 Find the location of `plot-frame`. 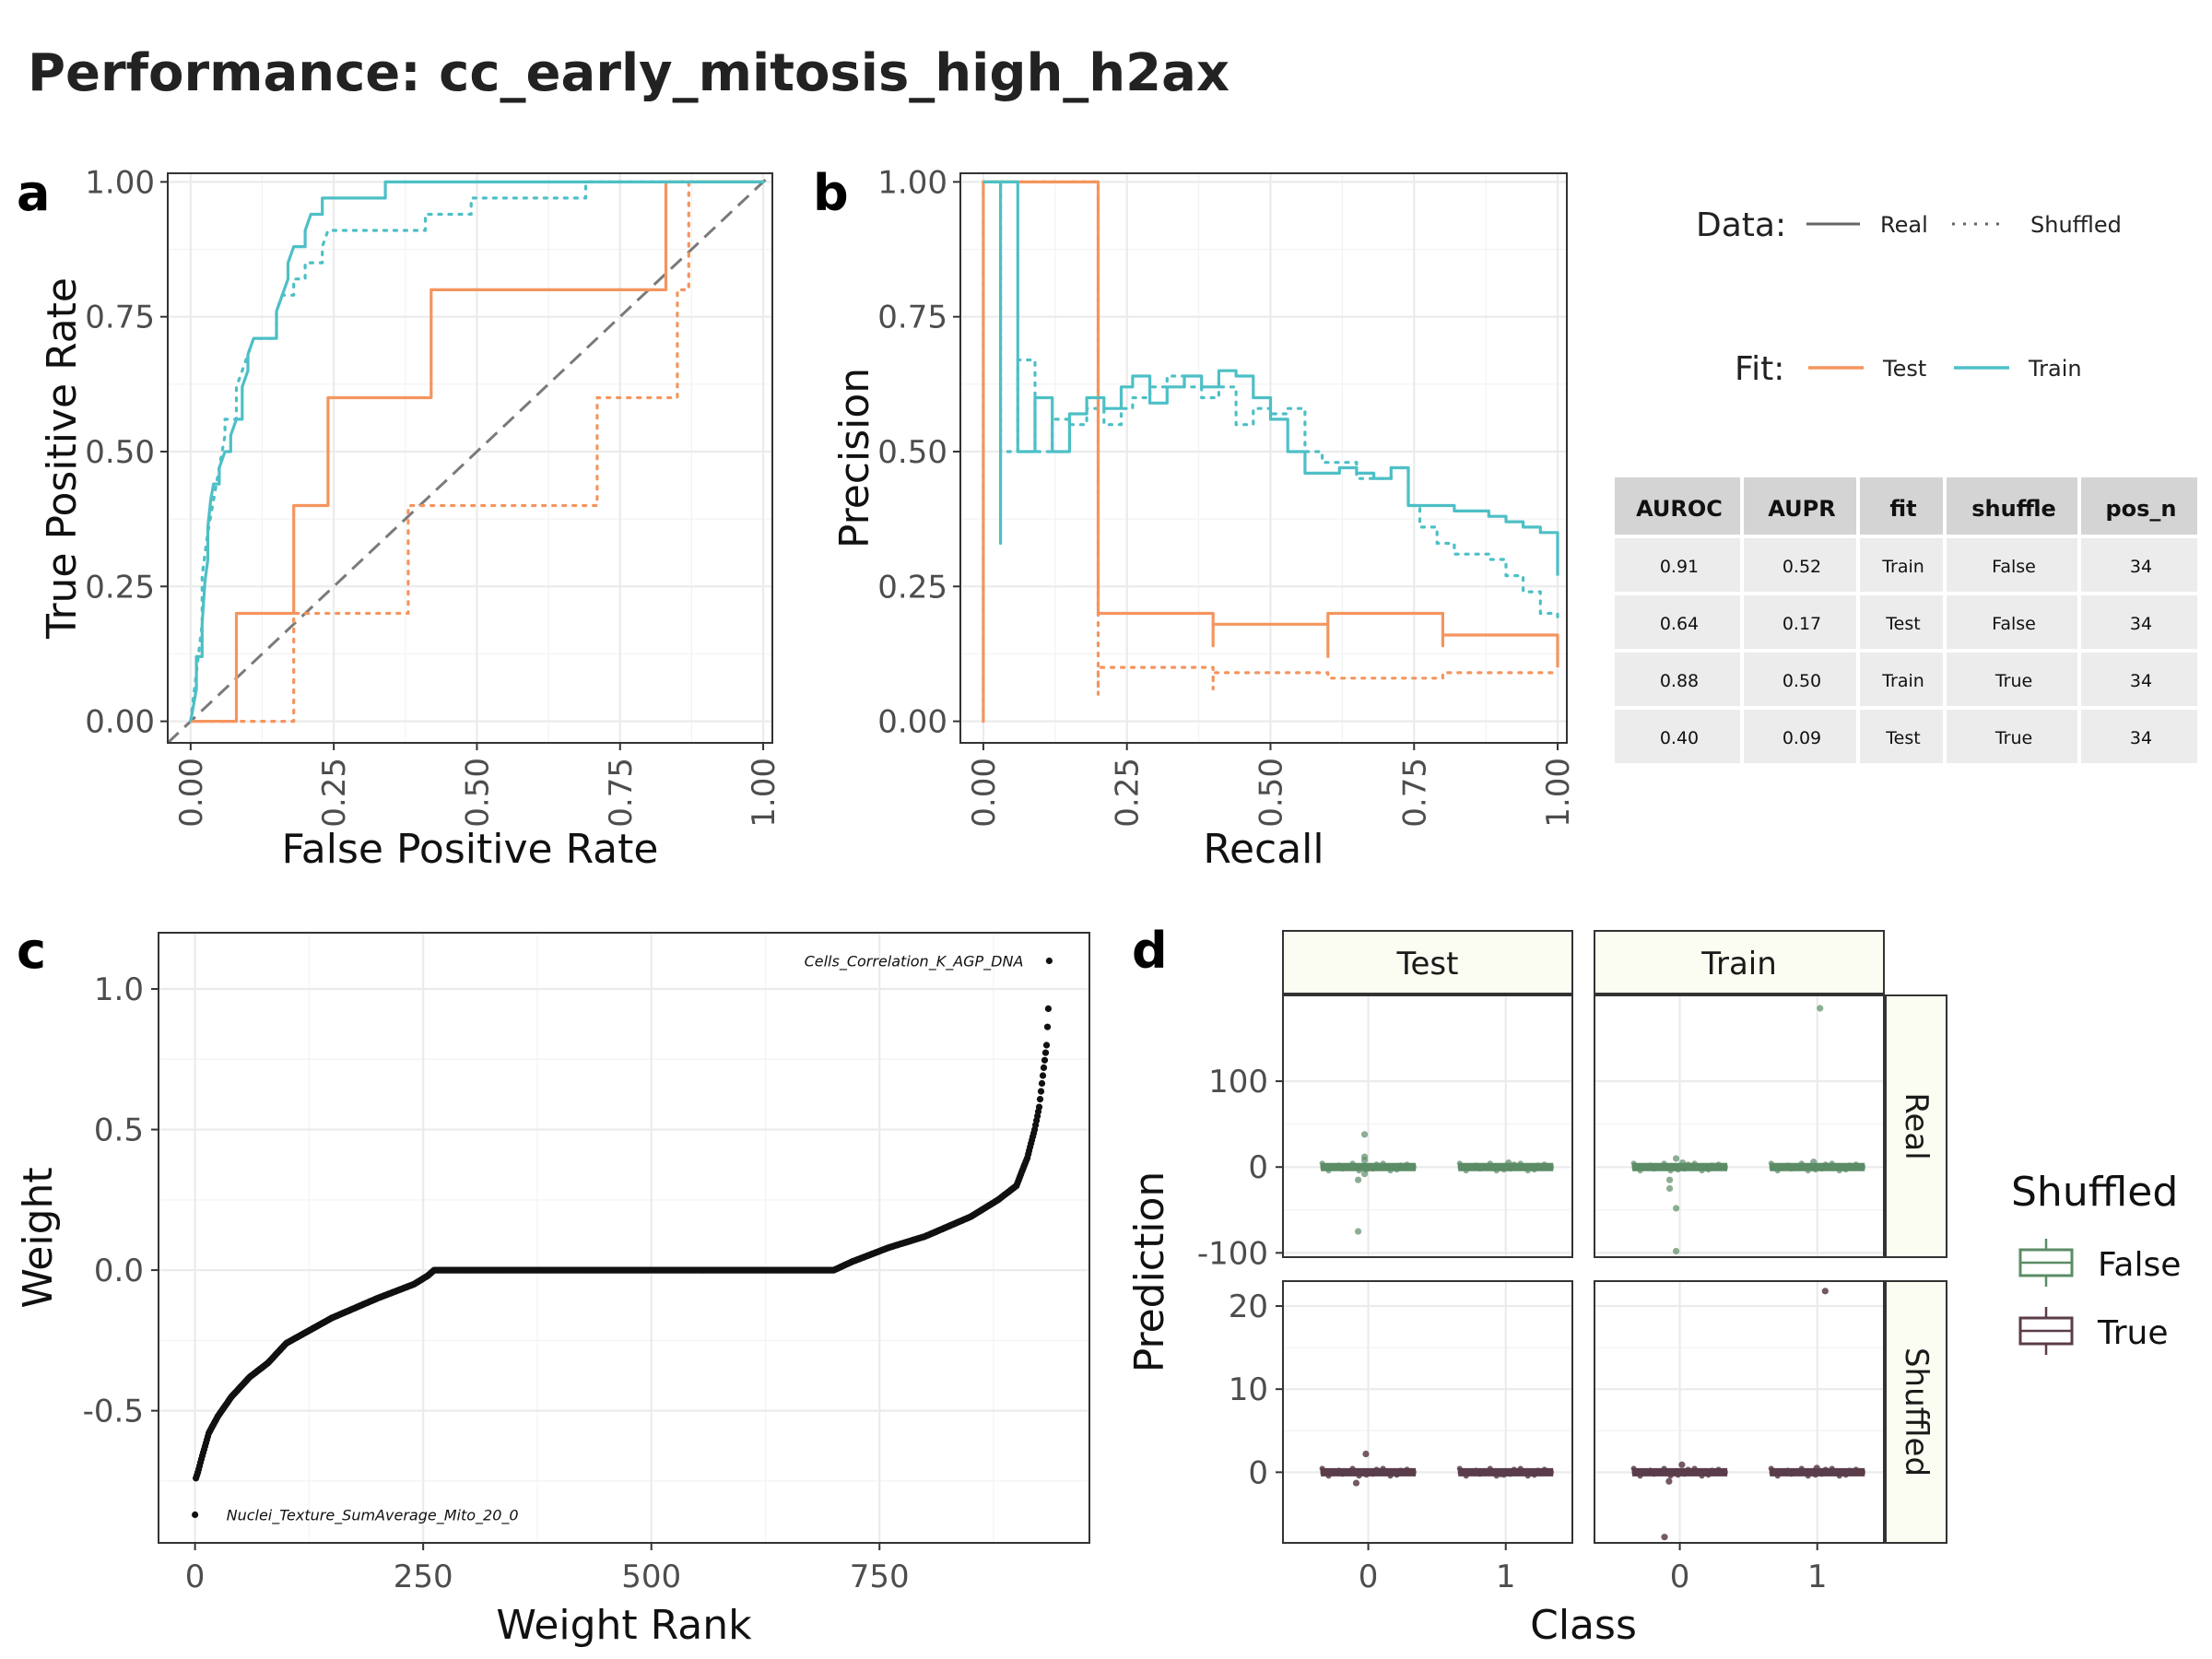

plot-frame is located at coordinates (470, 458).